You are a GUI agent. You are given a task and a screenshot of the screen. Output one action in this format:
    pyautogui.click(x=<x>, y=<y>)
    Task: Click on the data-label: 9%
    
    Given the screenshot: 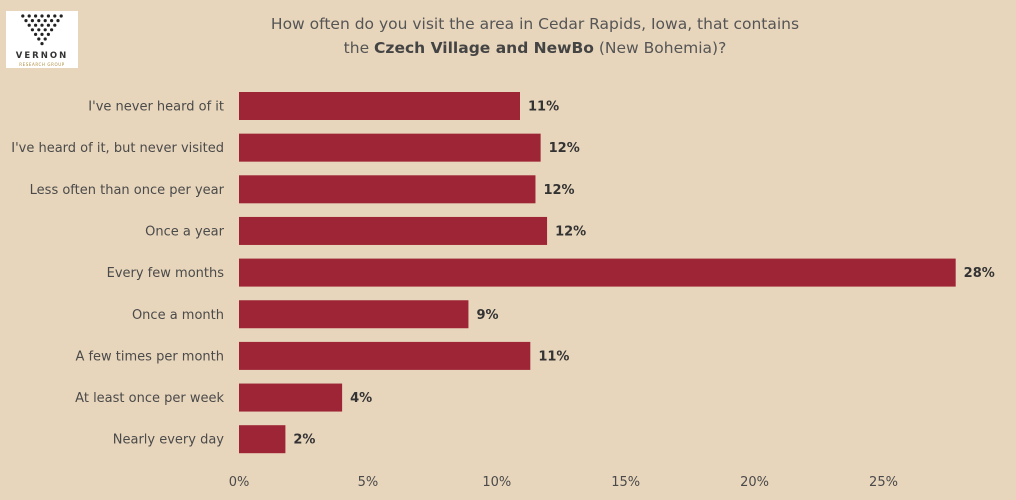 What is the action you would take?
    pyautogui.click(x=487, y=315)
    